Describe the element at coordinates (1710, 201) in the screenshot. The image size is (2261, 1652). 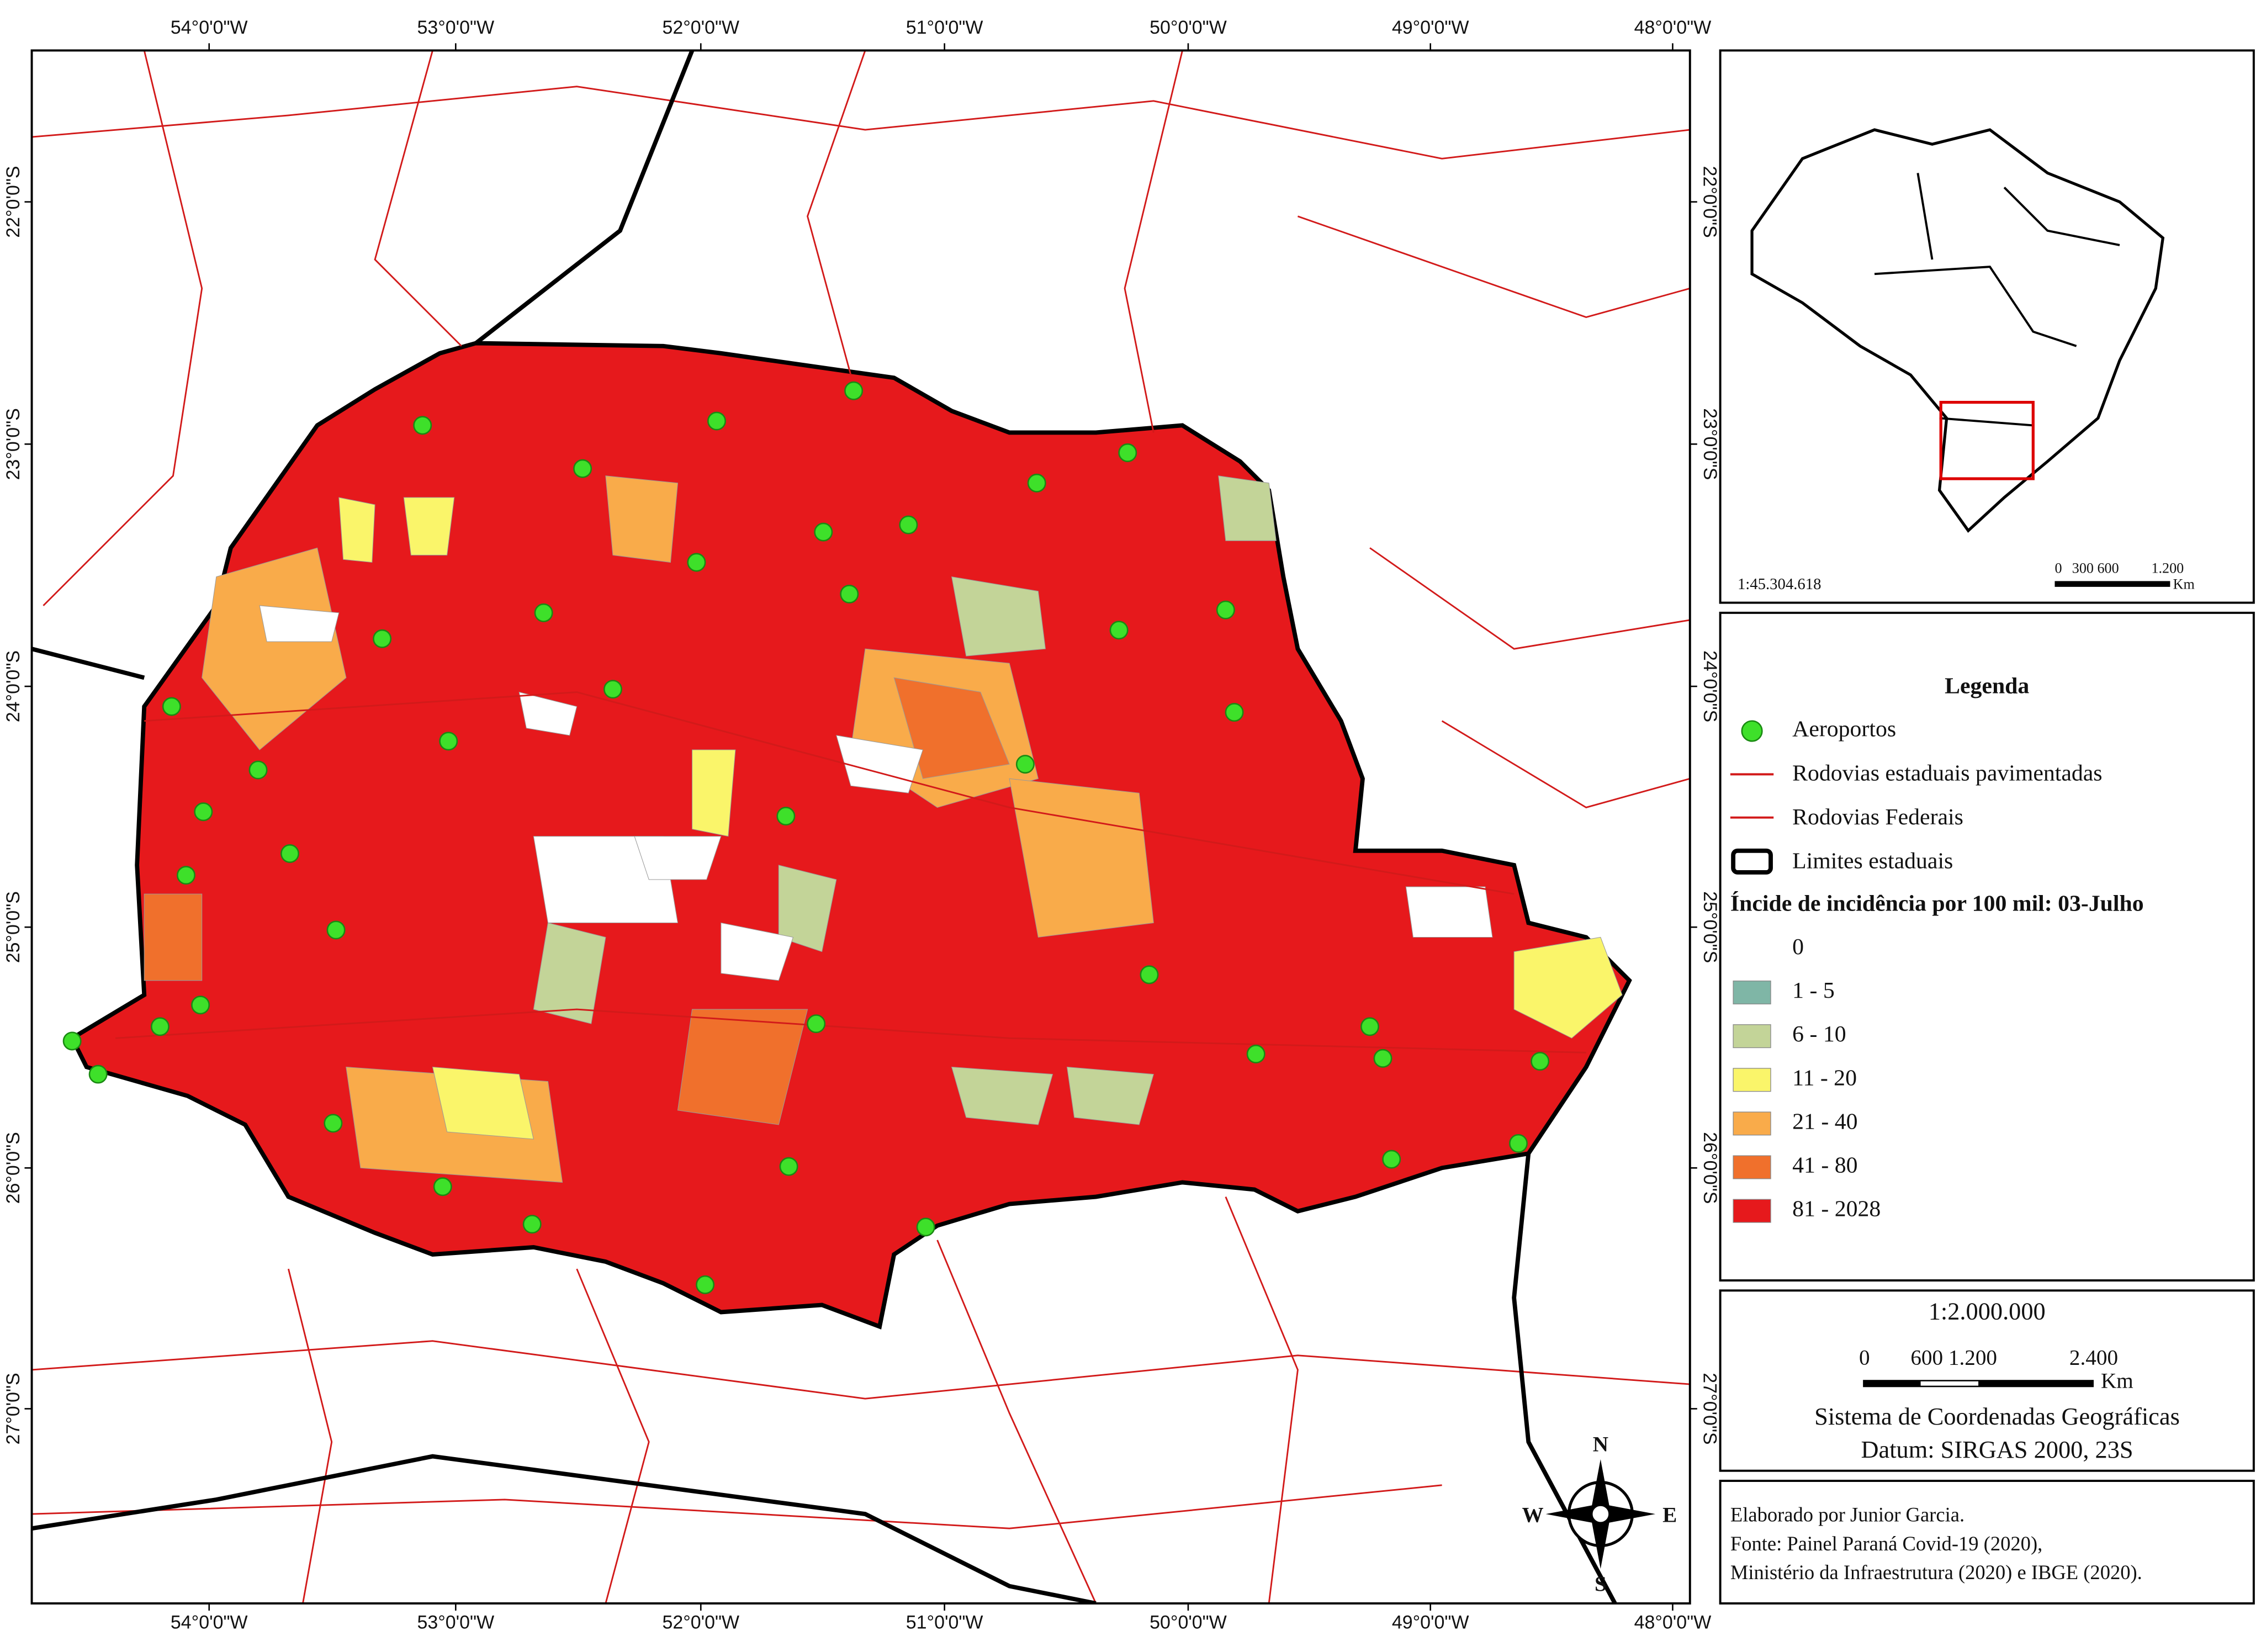
I see `lat-label: 22°0'0"S` at that location.